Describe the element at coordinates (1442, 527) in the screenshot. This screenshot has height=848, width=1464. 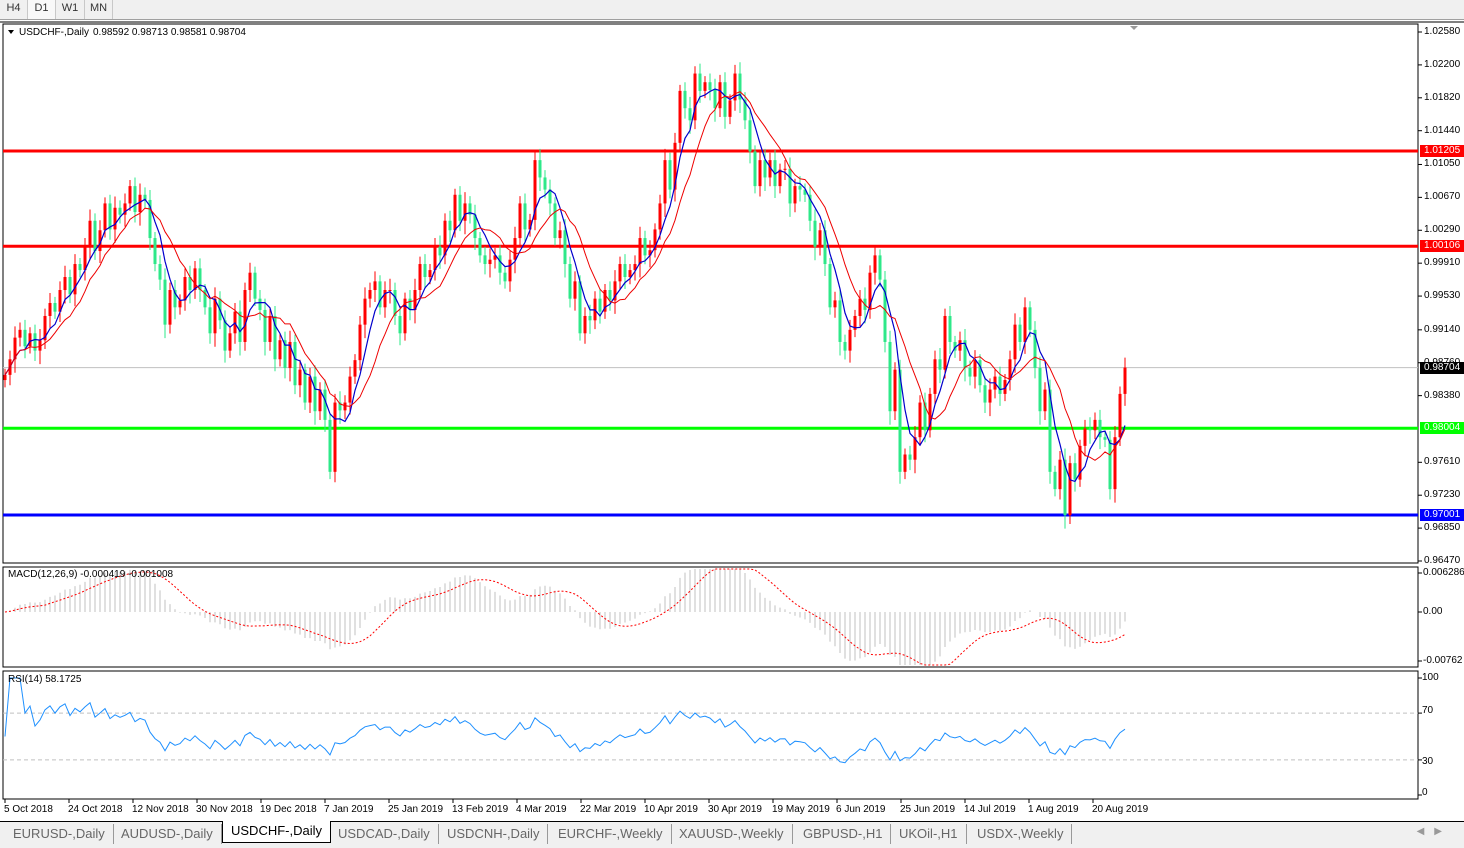
I see `price-axis-label: 0.96850` at that location.